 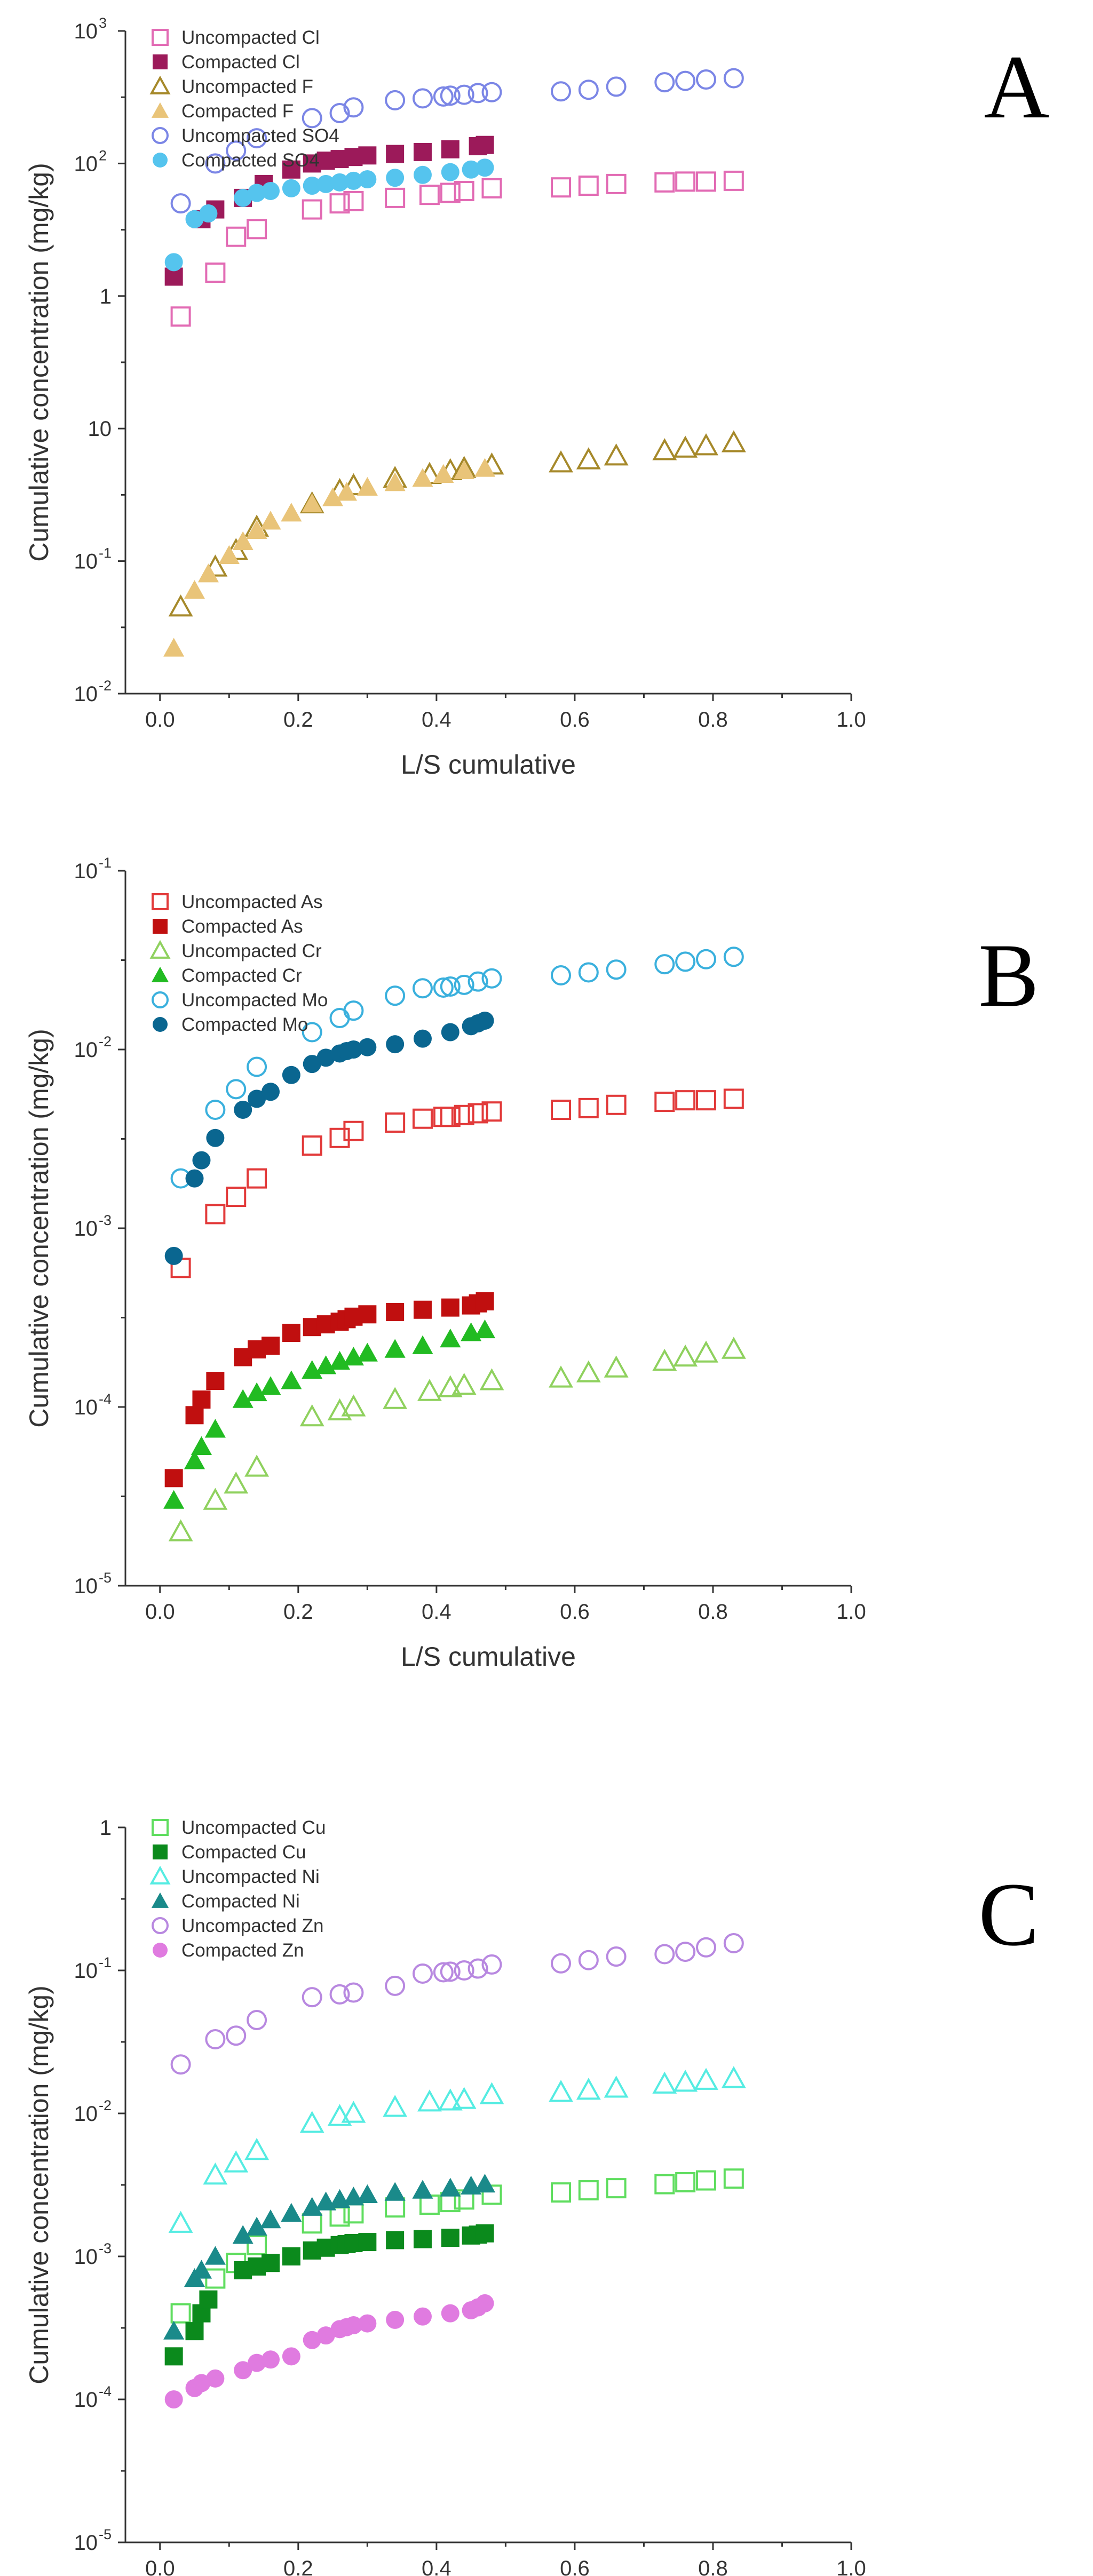 What do you see at coordinates (237, 111) in the screenshot?
I see `legend-label: Compacted F` at bounding box center [237, 111].